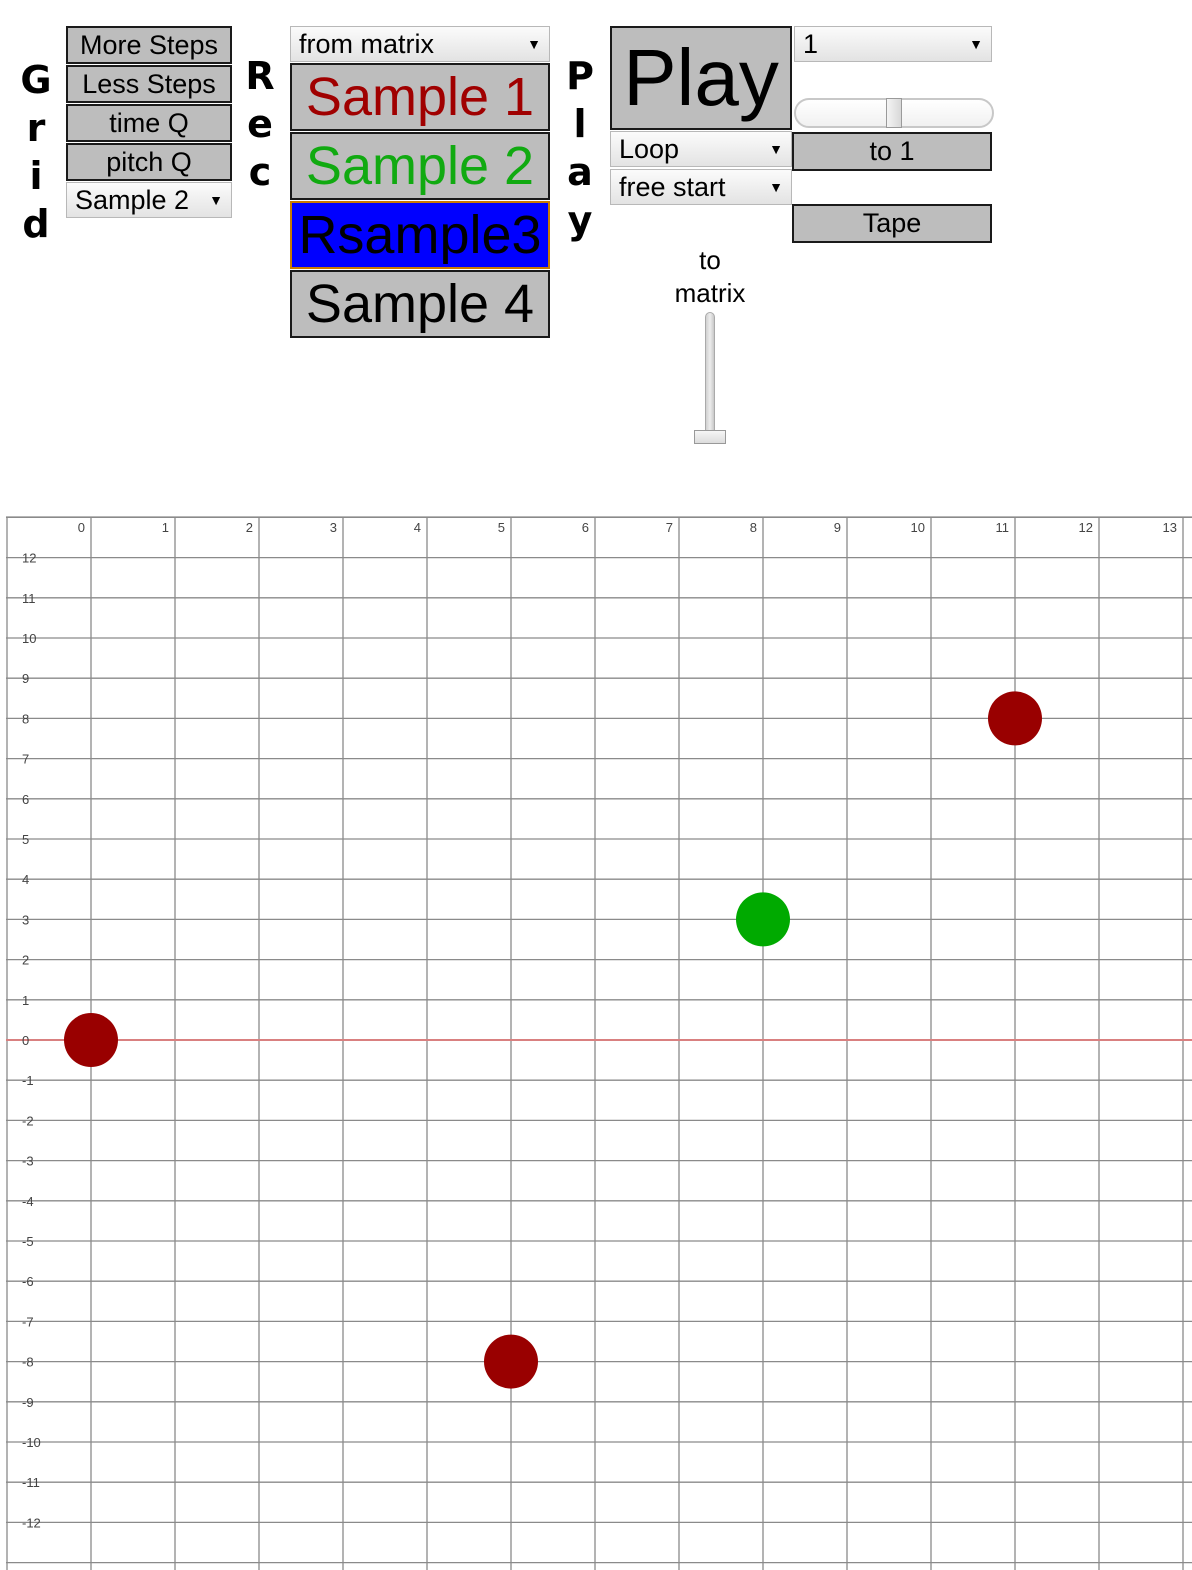  Describe the element at coordinates (28, 1201) in the screenshot. I see `y-tick-label: -4` at that location.